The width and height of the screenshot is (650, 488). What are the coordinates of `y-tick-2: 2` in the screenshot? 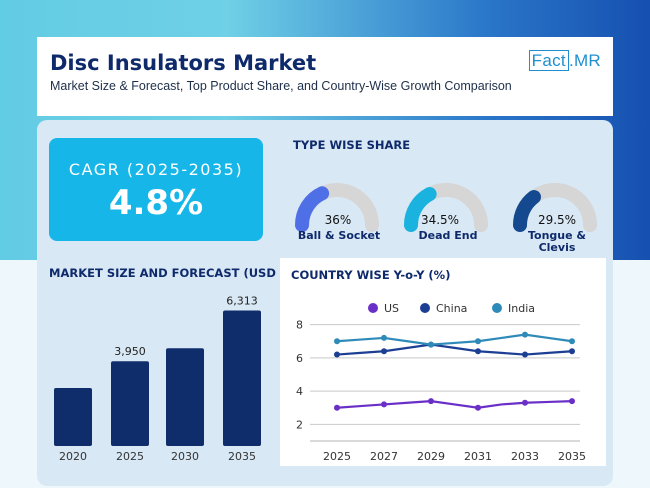 It's located at (299, 424).